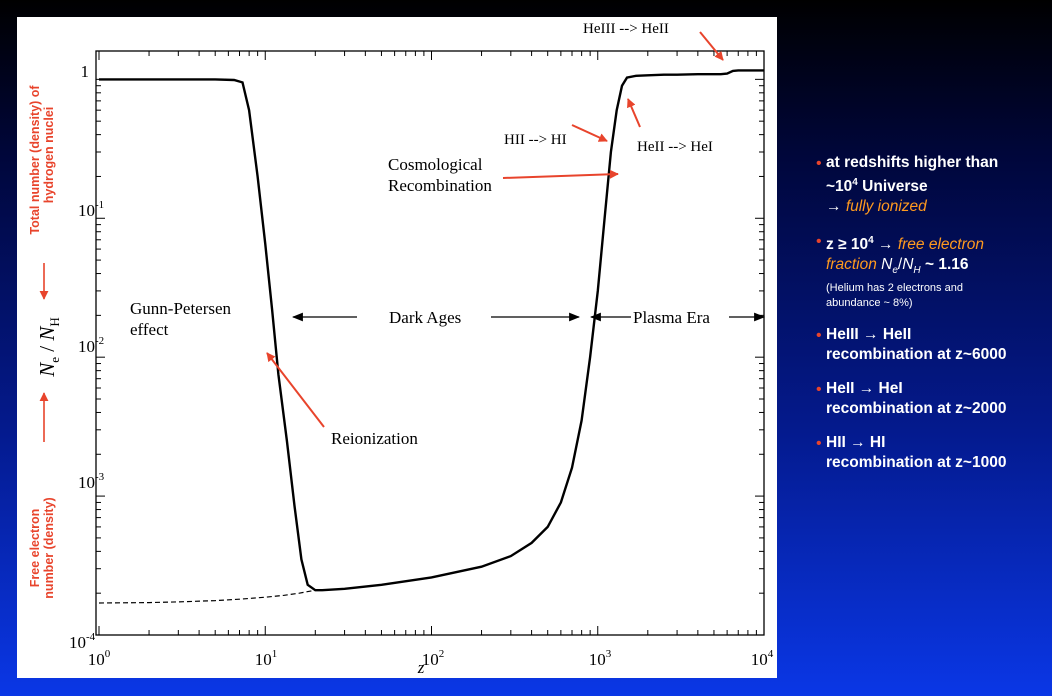 The image size is (1052, 696). Describe the element at coordinates (934, 399) in the screenshot. I see `bullet-heii-hei: • HeII → HeI recombination at z~2000` at that location.